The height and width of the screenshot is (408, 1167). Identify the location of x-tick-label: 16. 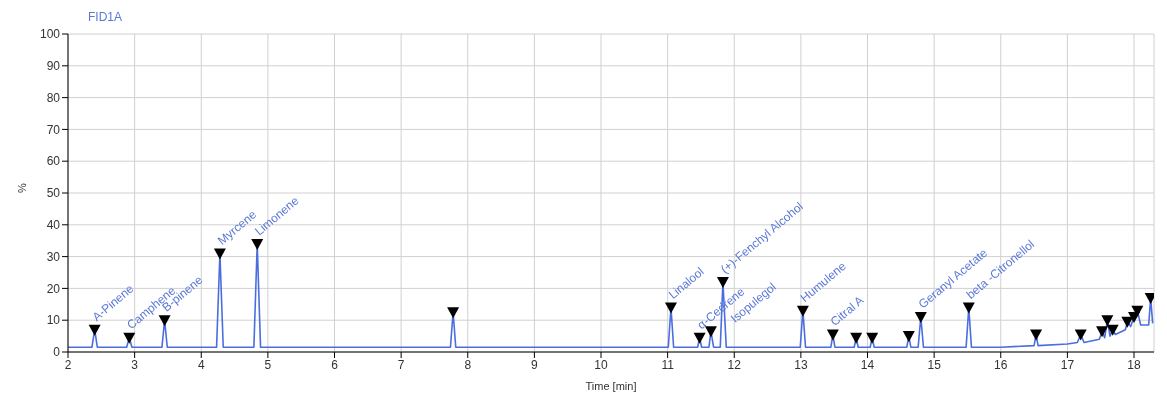
(1001, 364).